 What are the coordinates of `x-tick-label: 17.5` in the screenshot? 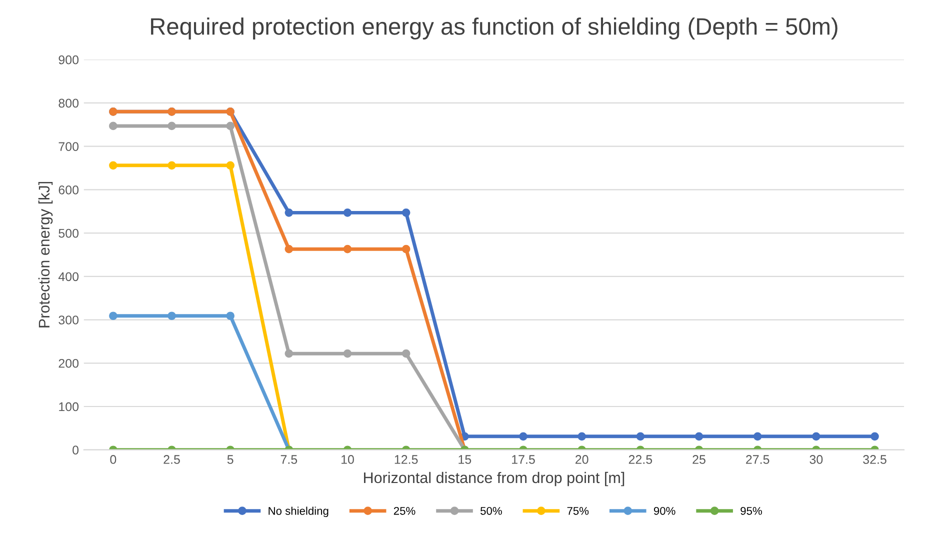 It's located at (523, 459).